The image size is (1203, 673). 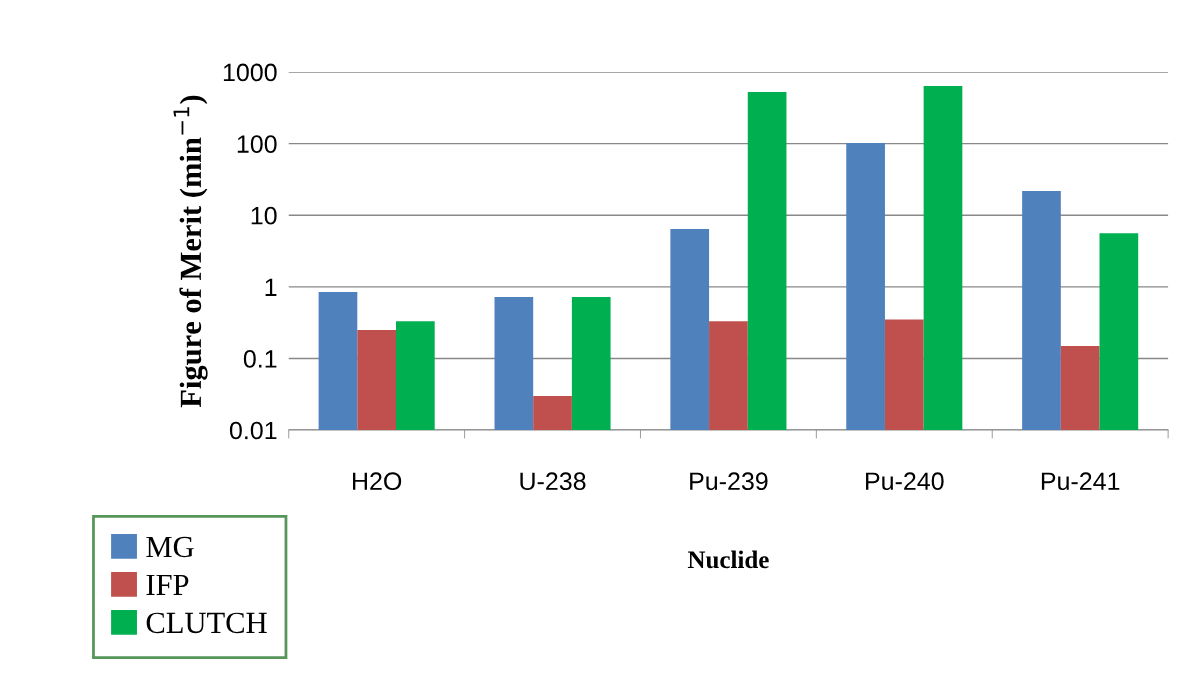 What do you see at coordinates (253, 430) in the screenshot?
I see `y-tick-label: 0.01` at bounding box center [253, 430].